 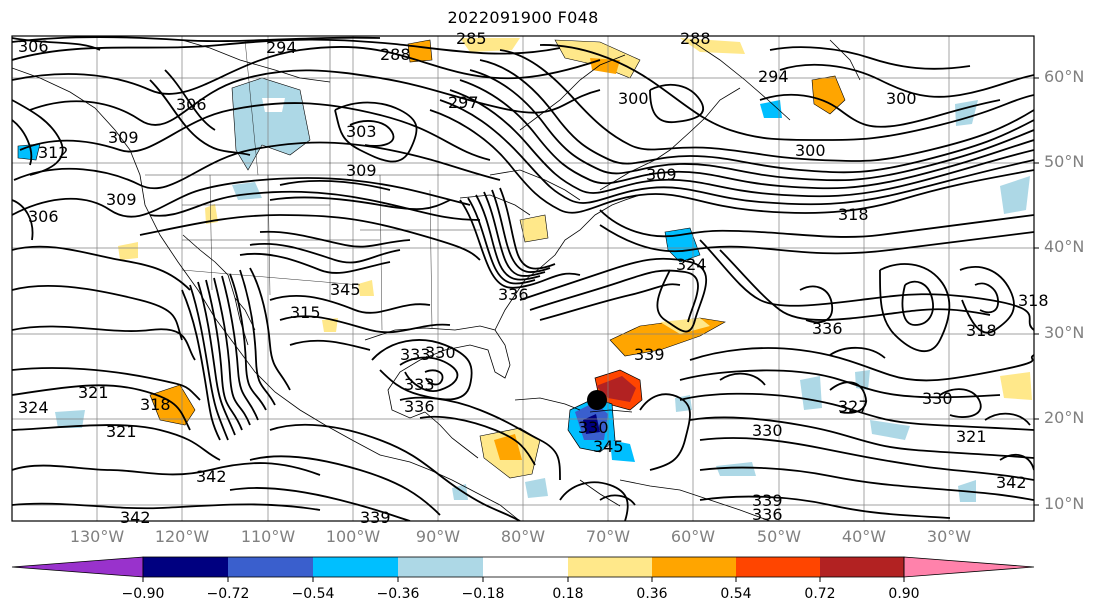 What do you see at coordinates (1064, 161) in the screenshot?
I see `lat-label: 50°N` at bounding box center [1064, 161].